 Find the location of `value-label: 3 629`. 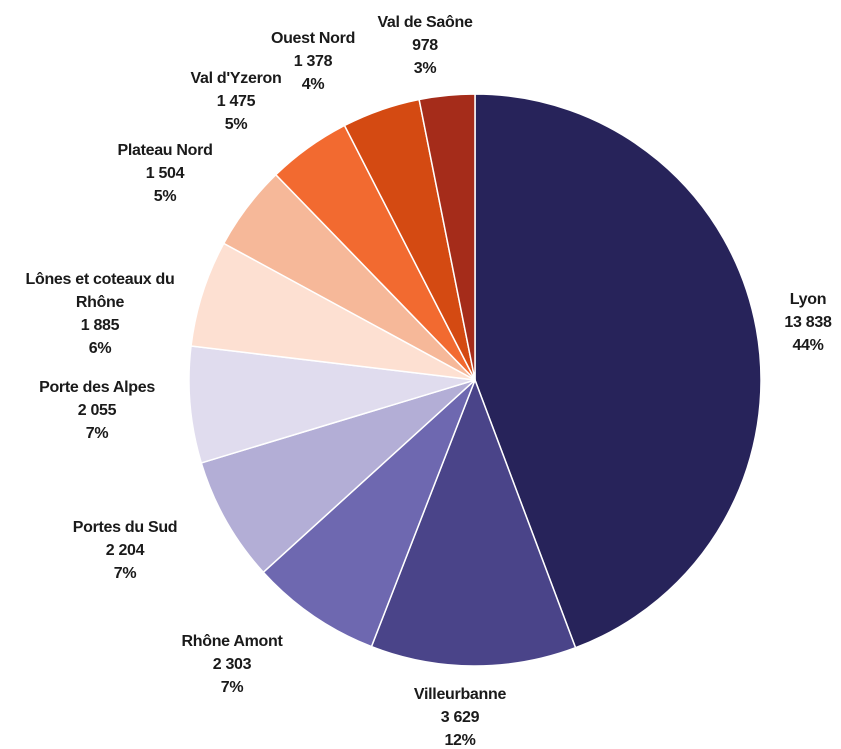

value-label: 3 629 is located at coordinates (460, 717).